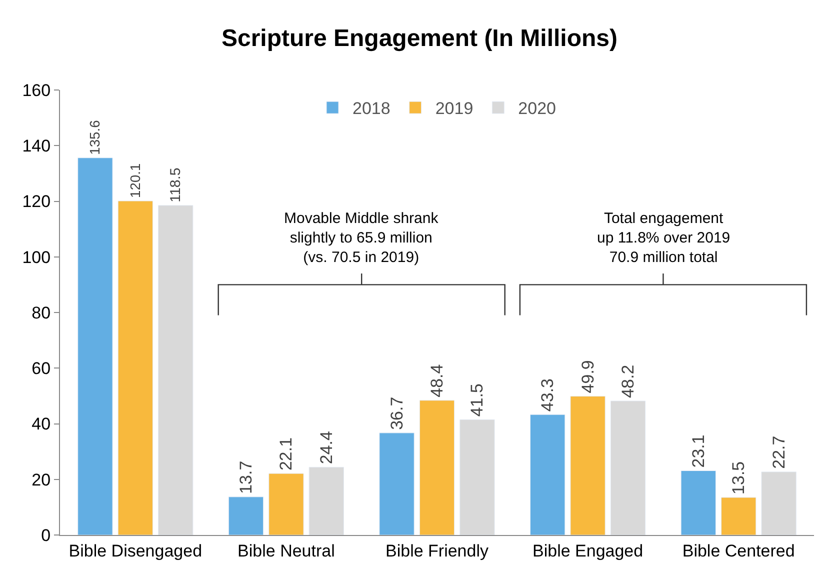  I want to click on y-tick-label: 140, so click(36, 146).